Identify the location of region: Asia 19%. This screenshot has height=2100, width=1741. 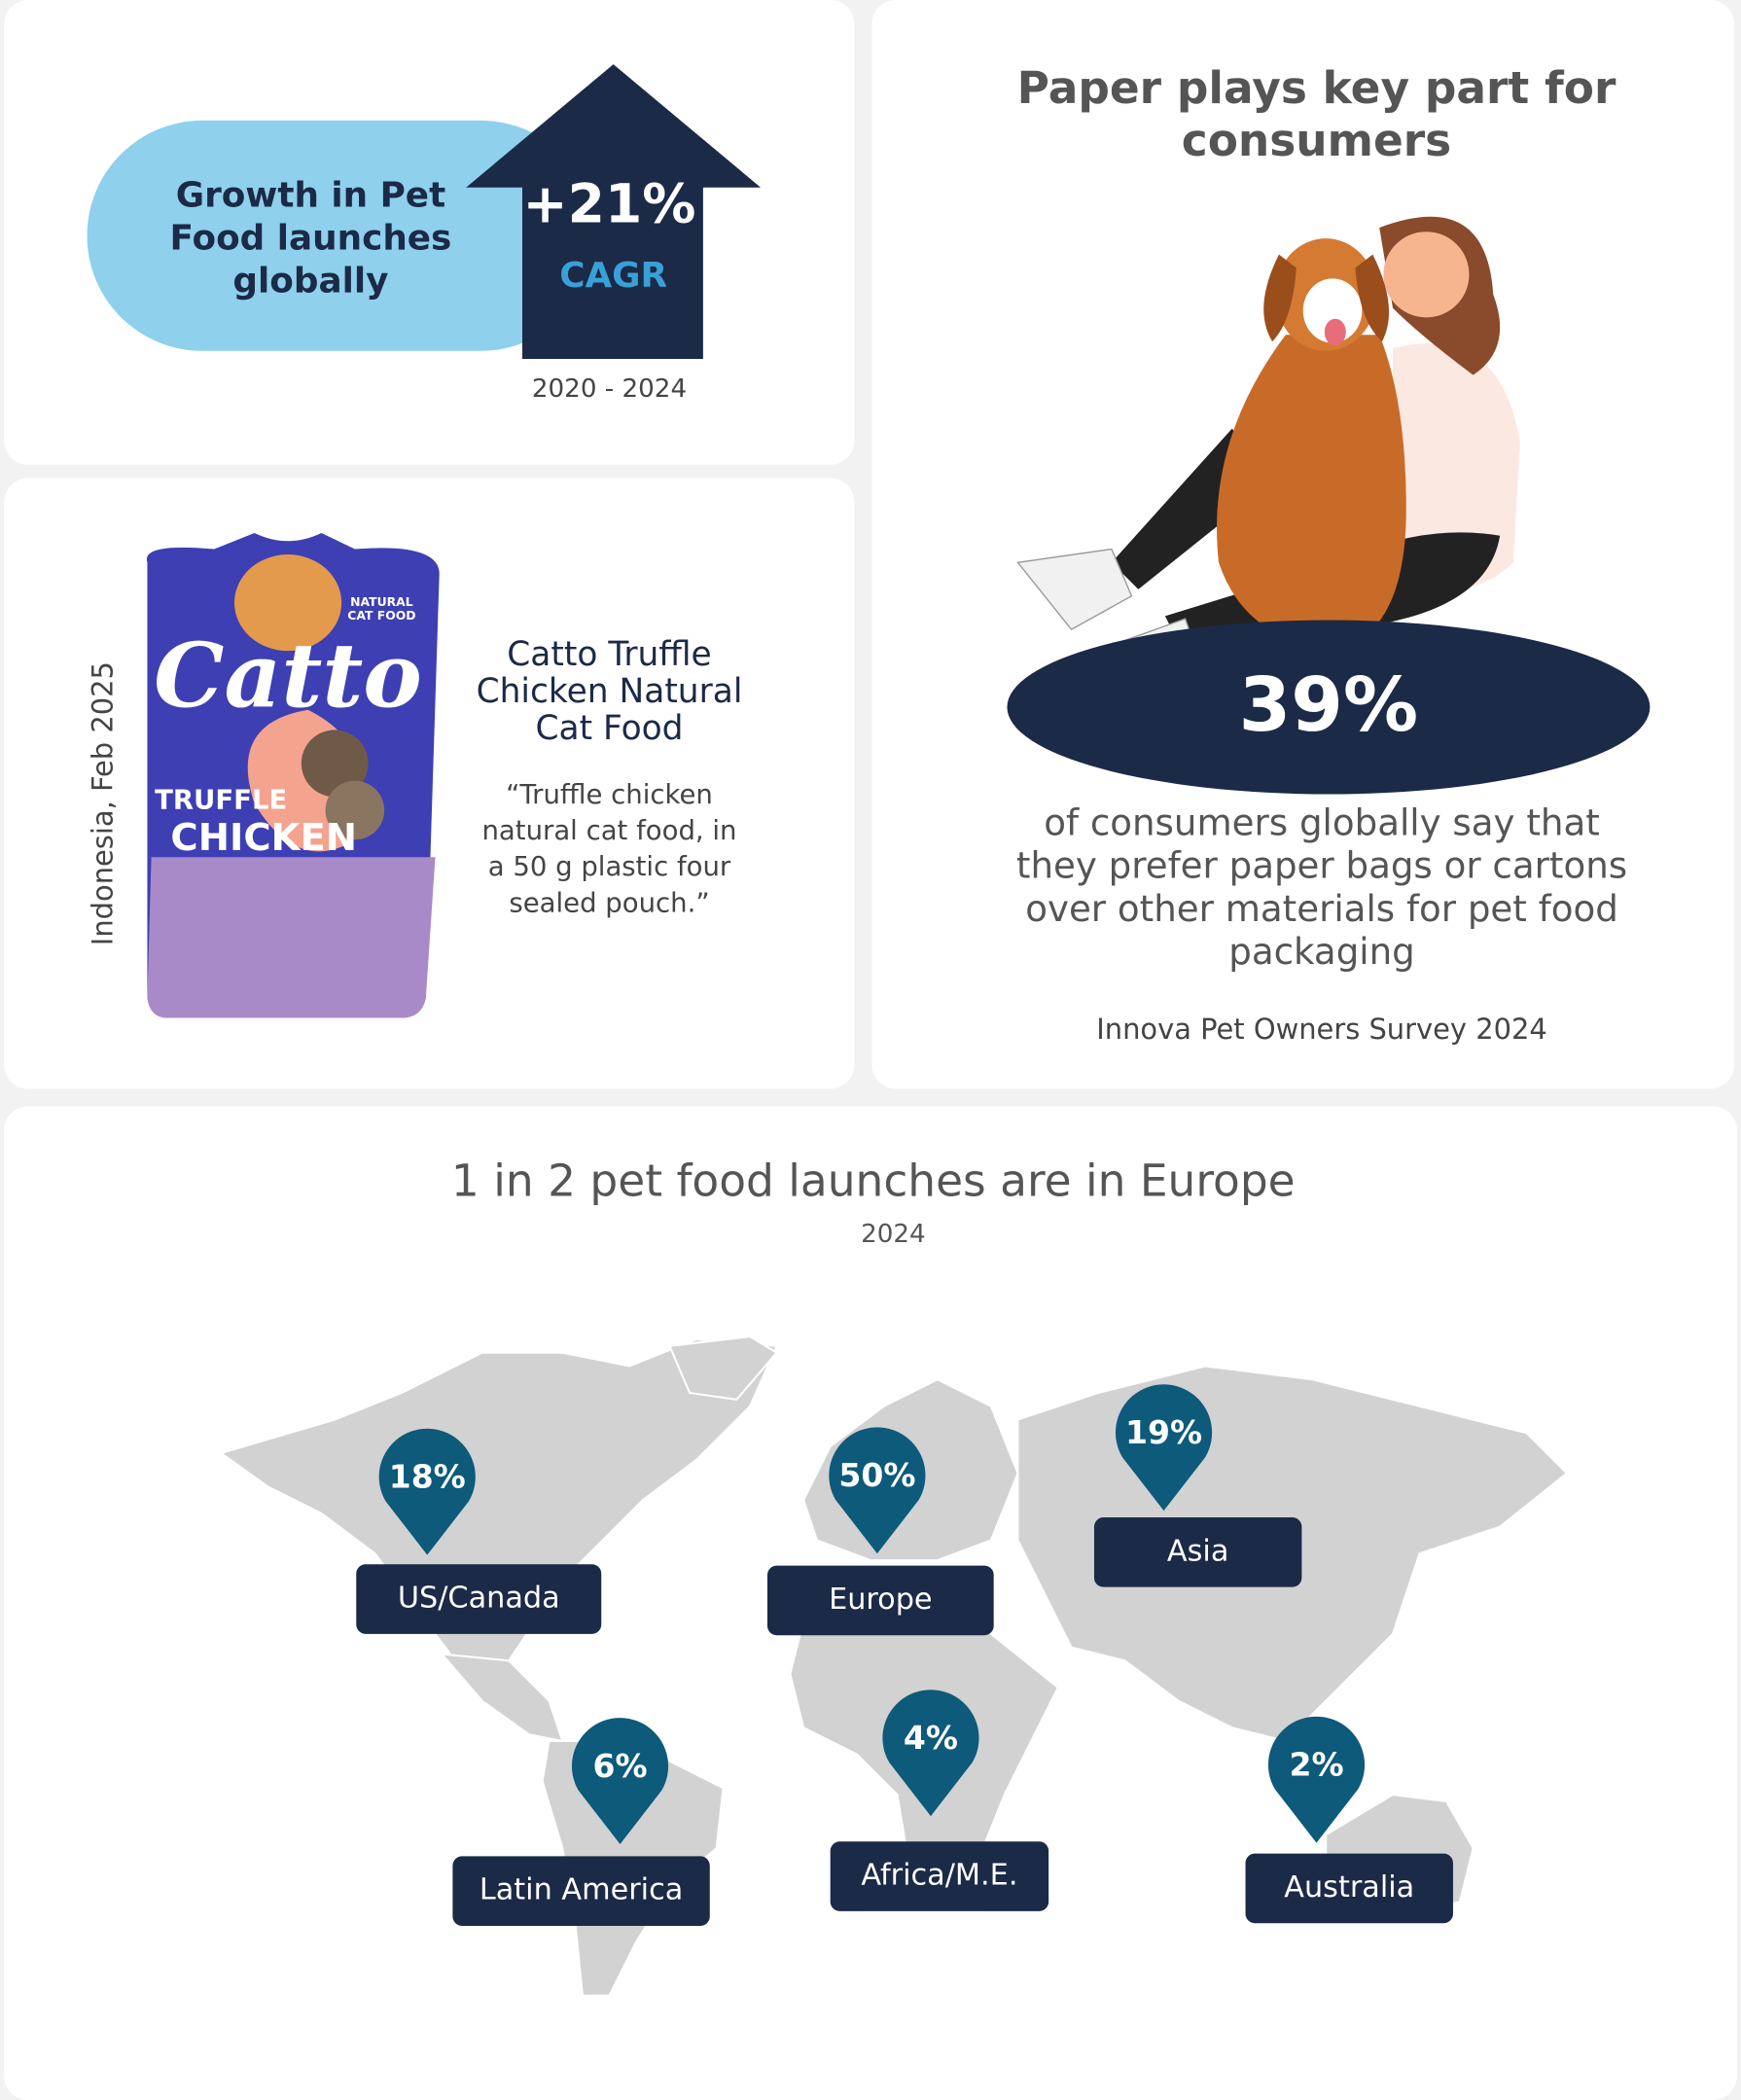
(1197, 1485).